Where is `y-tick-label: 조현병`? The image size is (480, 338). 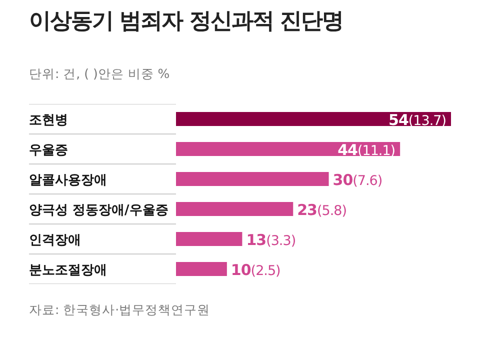
y-tick-label: 조현병 is located at coordinates (48, 120).